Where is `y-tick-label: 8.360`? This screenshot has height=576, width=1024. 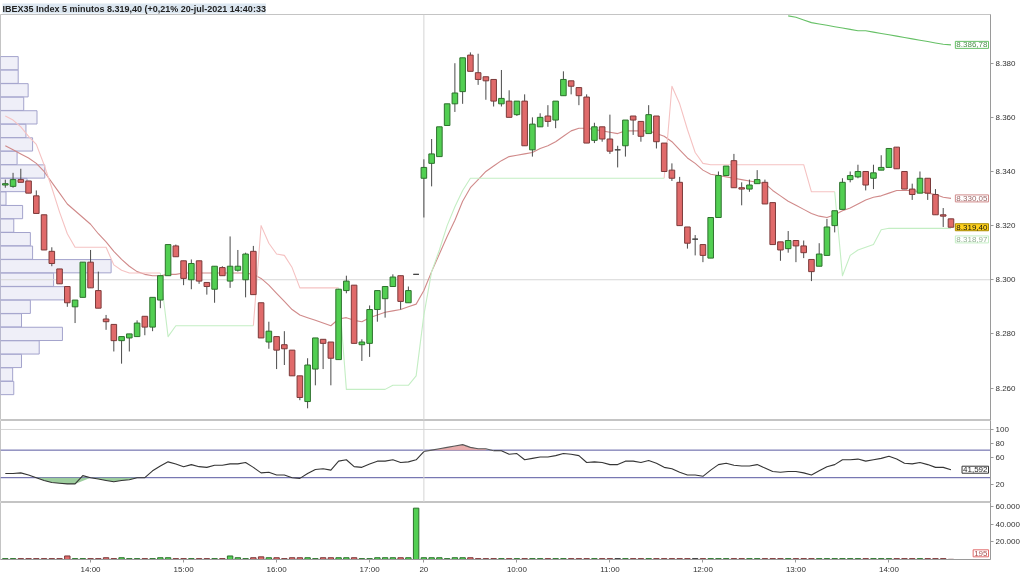
y-tick-label: 8.360 is located at coordinates (1006, 117).